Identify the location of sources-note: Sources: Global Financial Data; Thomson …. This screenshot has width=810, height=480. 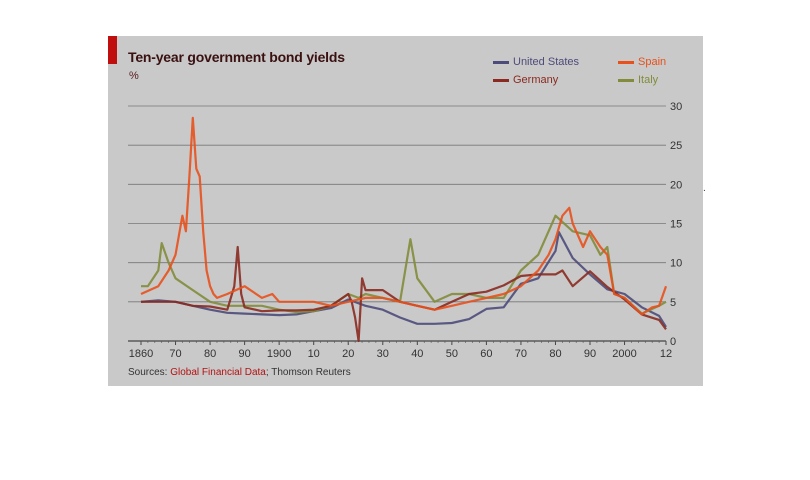
(239, 372).